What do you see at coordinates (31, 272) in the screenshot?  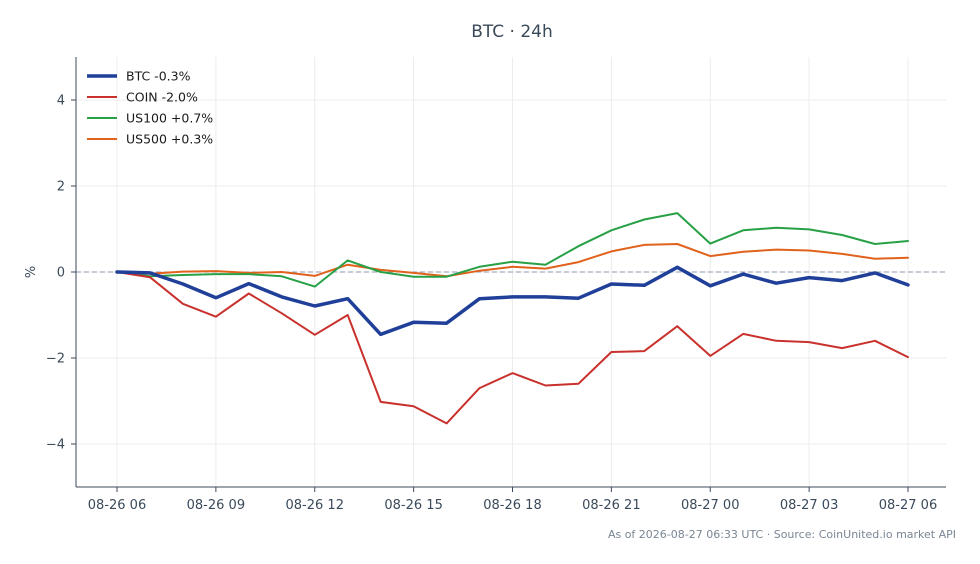 I see `y-axis-label: %` at bounding box center [31, 272].